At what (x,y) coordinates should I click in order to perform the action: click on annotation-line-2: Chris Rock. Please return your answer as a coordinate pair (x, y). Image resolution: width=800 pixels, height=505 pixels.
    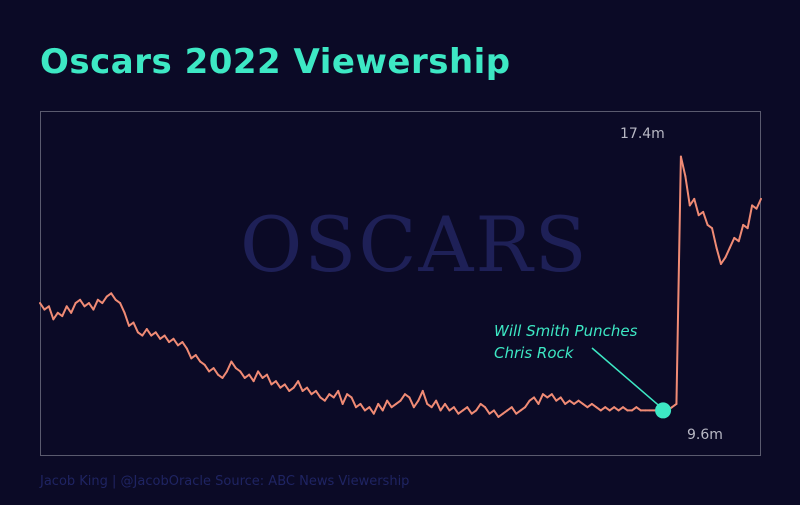
    Looking at the image, I should click on (534, 353).